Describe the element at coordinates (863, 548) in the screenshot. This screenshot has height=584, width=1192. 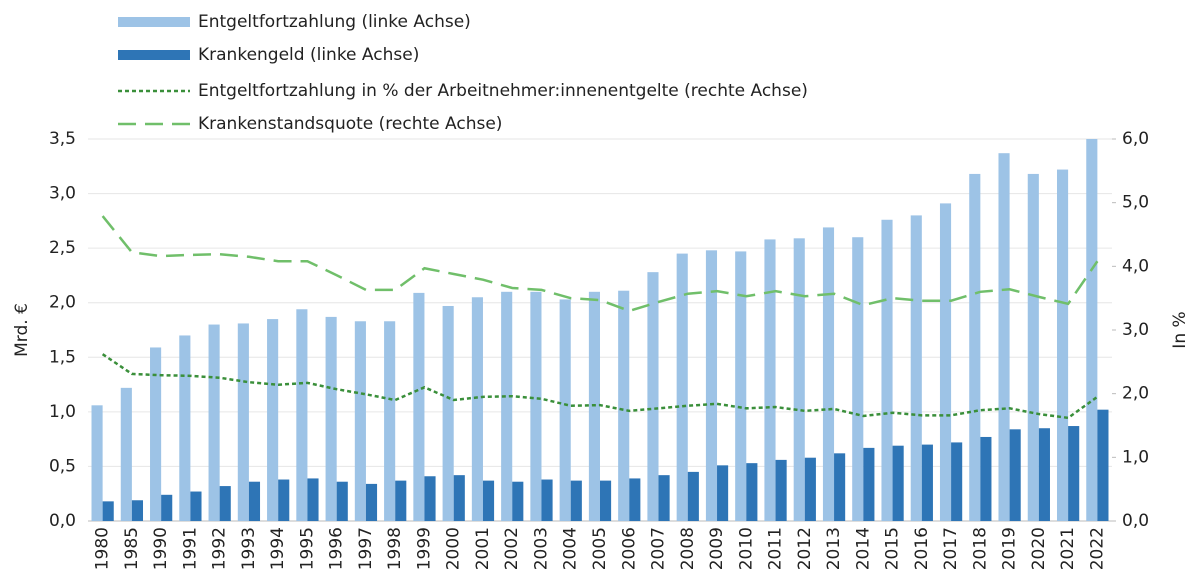
I see `x-tick-label: 2014` at that location.